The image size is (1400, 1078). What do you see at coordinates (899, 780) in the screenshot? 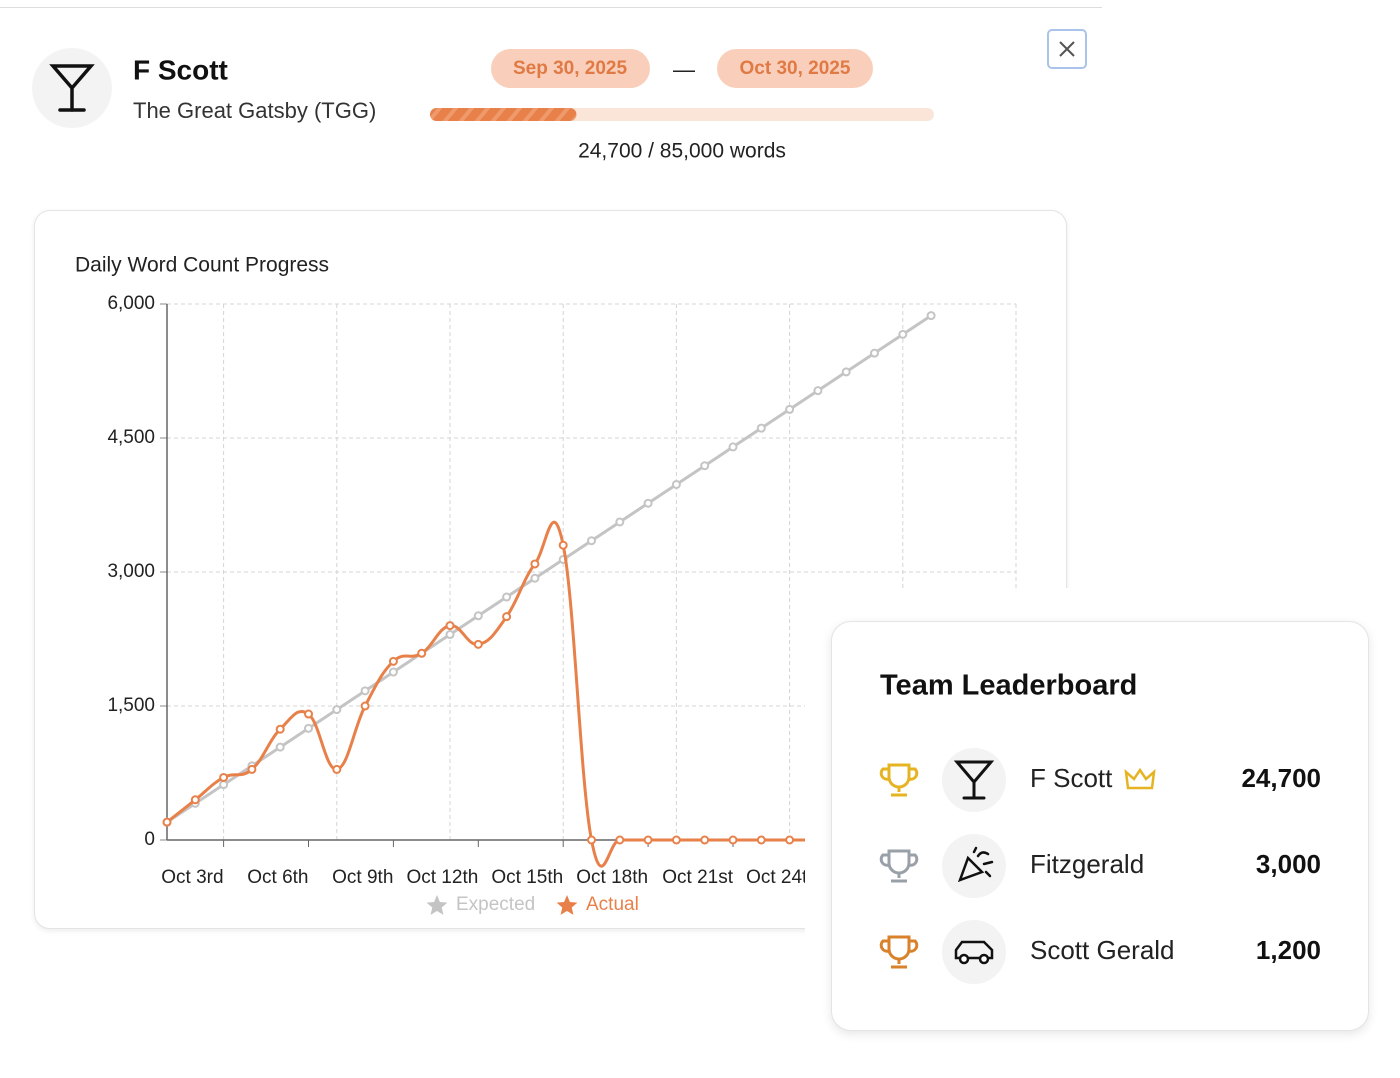
I see `trophy-gold` at bounding box center [899, 780].